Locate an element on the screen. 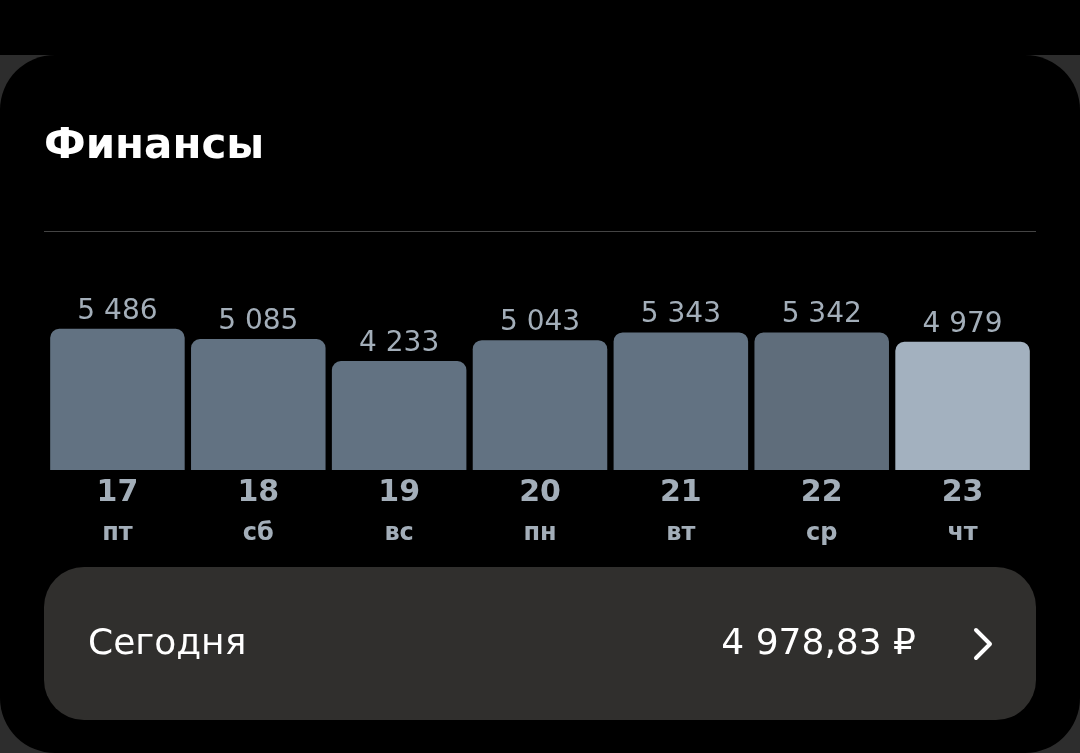 This screenshot has width=1080, height=753. data-label: 5 343 is located at coordinates (680, 313).